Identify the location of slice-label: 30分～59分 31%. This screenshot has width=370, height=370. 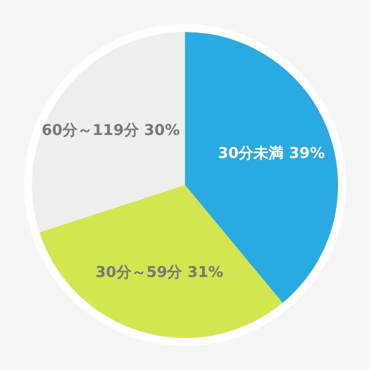
(159, 272).